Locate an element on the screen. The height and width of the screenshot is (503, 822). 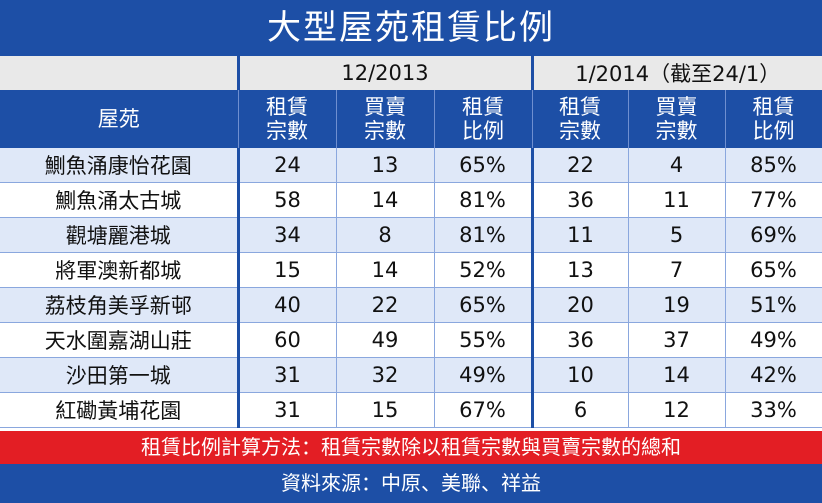
p2-sale-count-cell: 14 is located at coordinates (677, 375).